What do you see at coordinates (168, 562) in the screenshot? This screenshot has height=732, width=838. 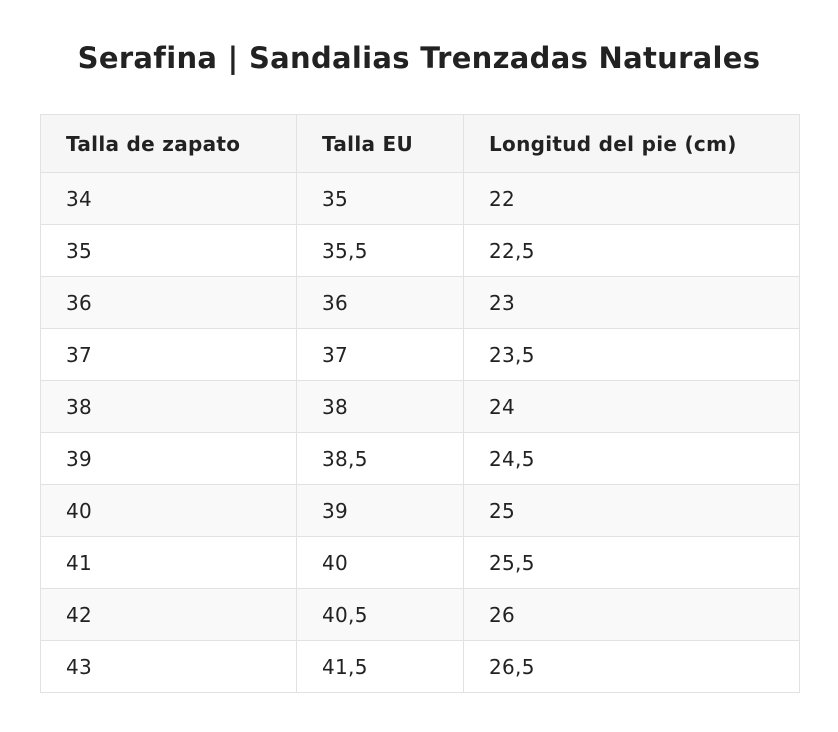 I see `shoe-size-cell: 41` at bounding box center [168, 562].